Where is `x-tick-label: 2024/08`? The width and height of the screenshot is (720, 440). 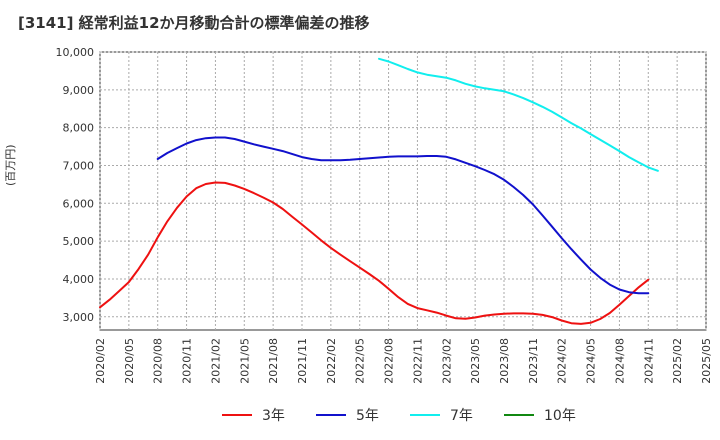
x-tick-label: 2024/08 is located at coordinates (619, 361).